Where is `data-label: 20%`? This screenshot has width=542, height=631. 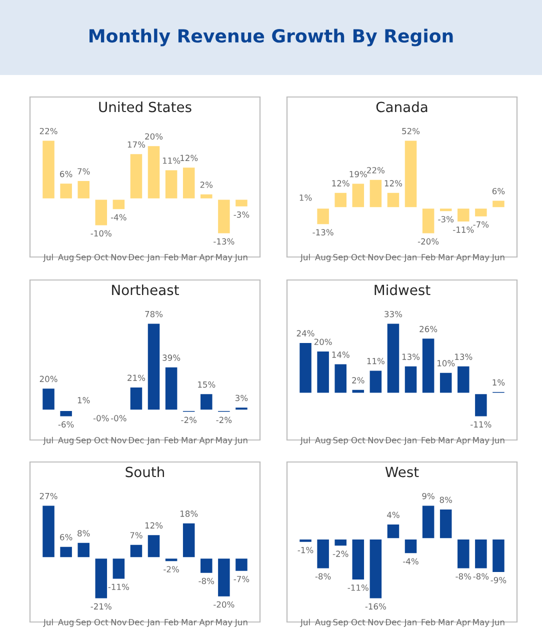
data-label: 20% is located at coordinates (323, 342).